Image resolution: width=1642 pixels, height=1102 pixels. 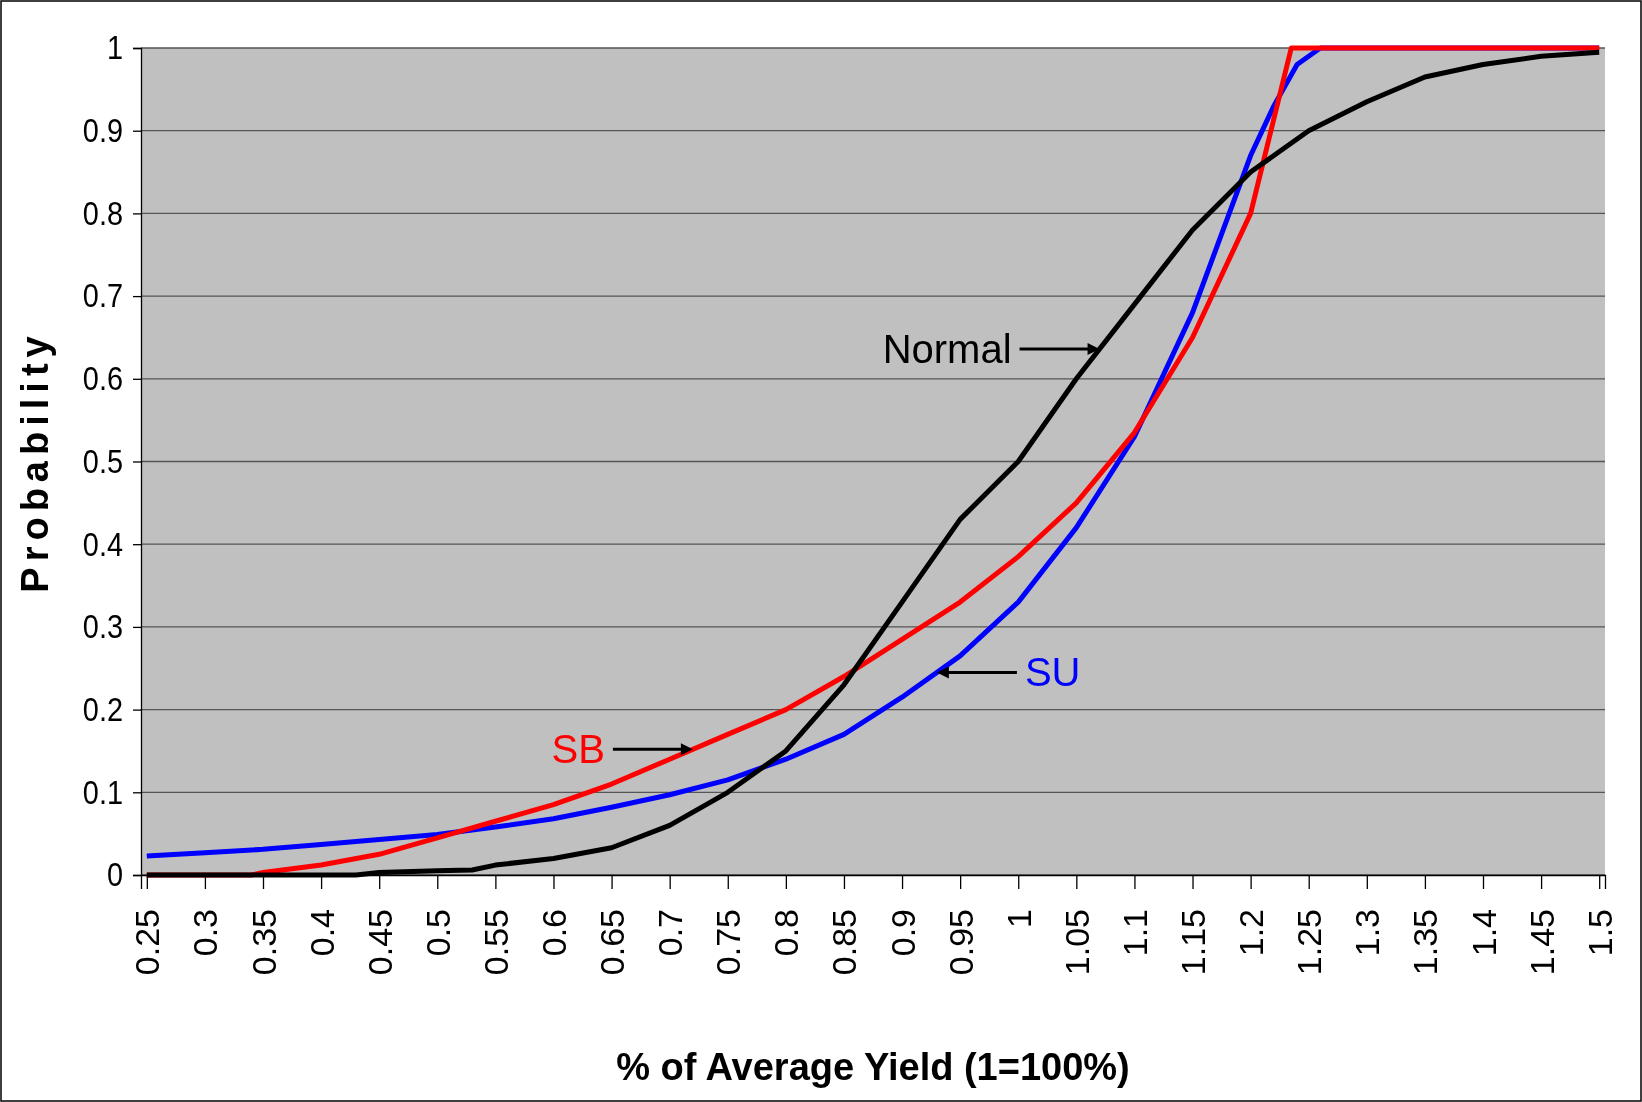 What do you see at coordinates (1367, 933) in the screenshot?
I see `x-tick-label: 1.3` at bounding box center [1367, 933].